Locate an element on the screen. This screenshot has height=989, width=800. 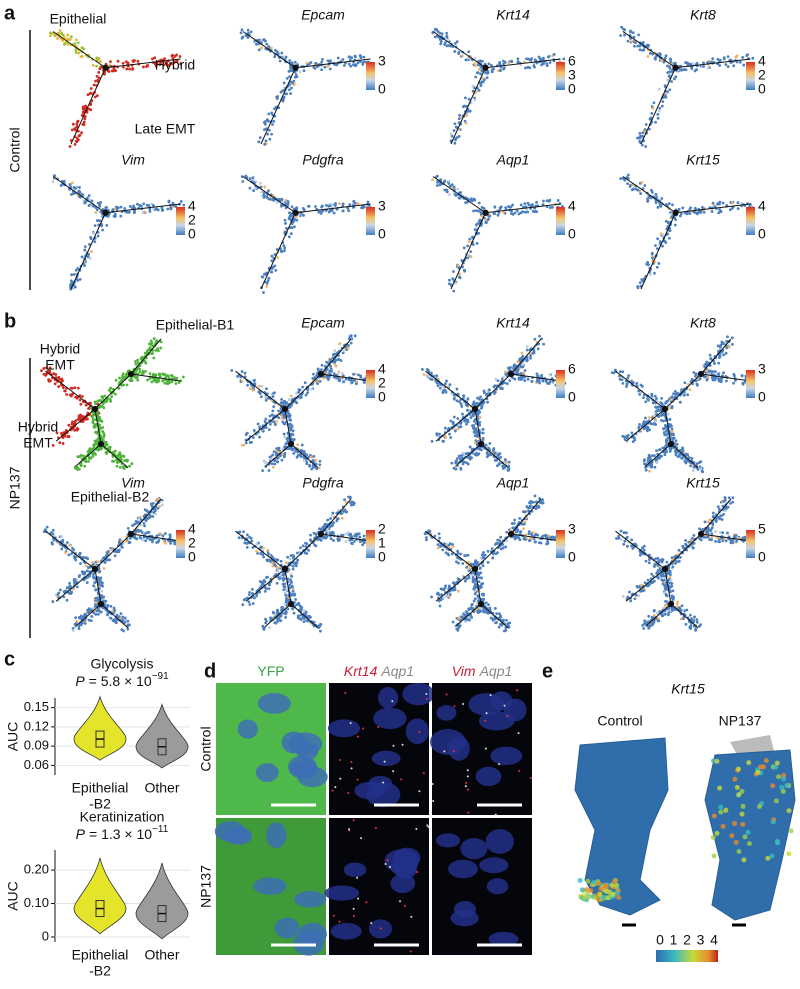
label: Hybrid is located at coordinates (175, 65).